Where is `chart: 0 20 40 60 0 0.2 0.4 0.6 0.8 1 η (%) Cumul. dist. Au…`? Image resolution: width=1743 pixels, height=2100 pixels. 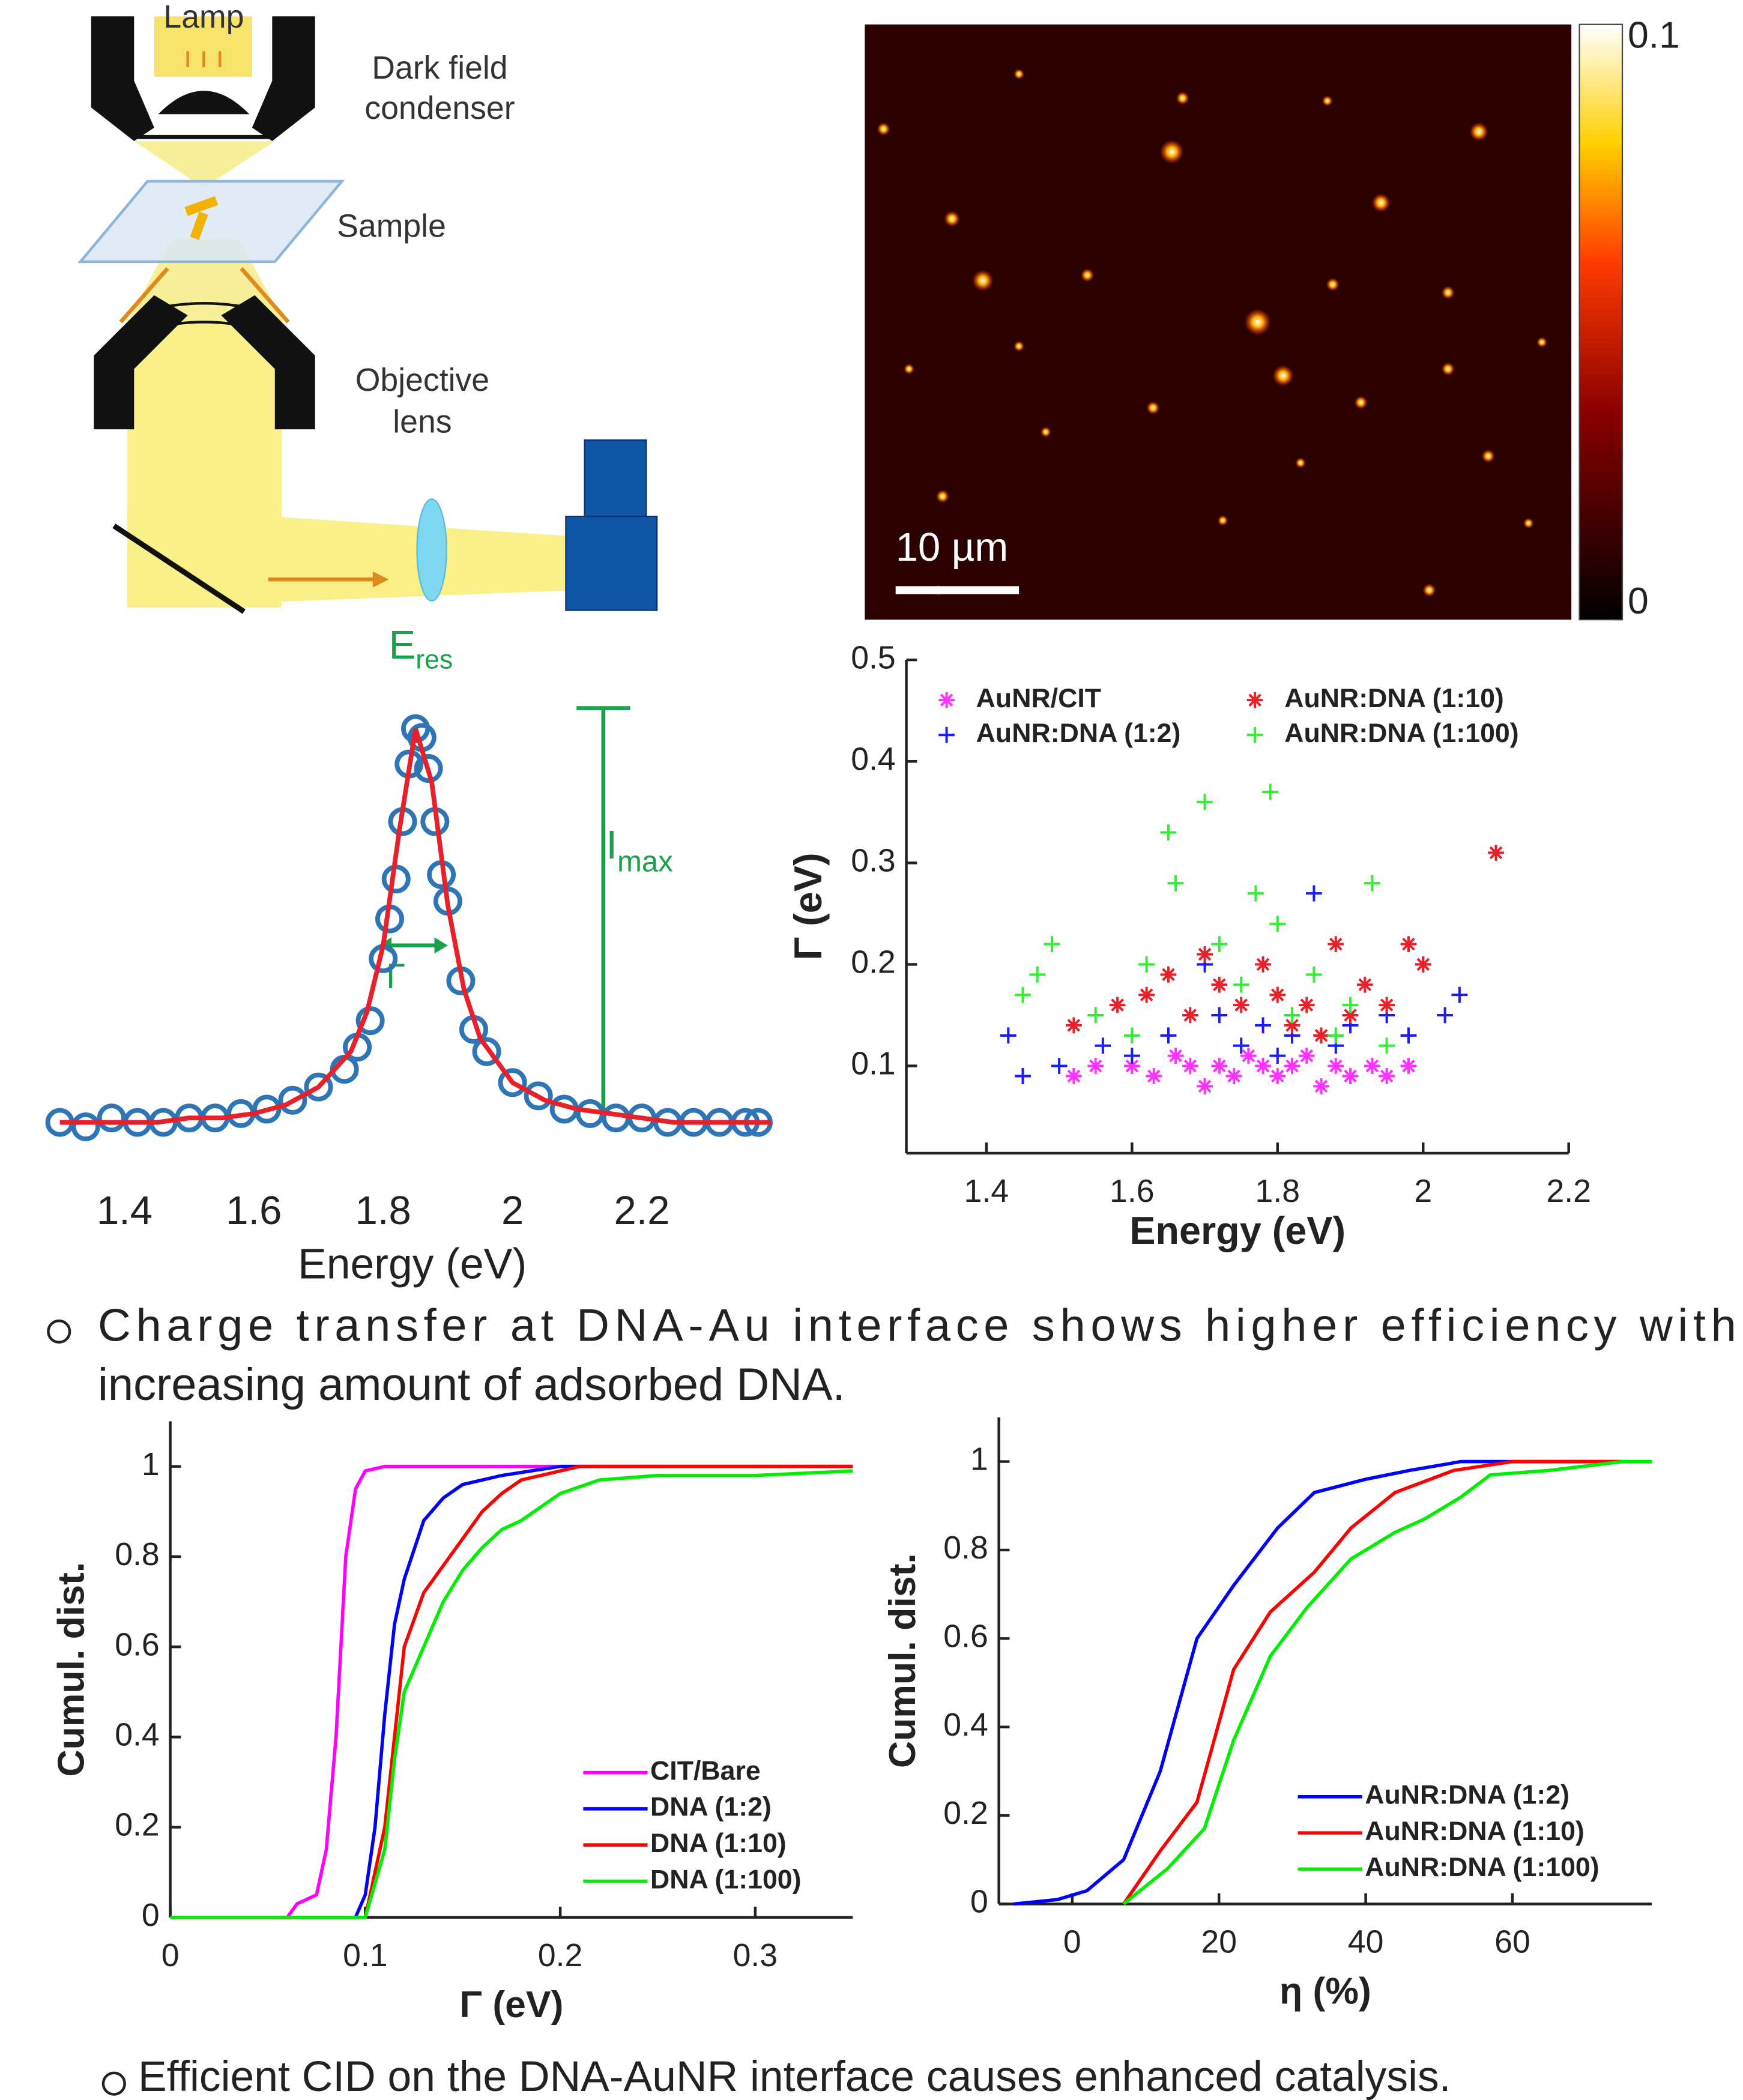 chart: 0 20 40 60 0 0.2 0.4 0.6 0.8 1 η (%) Cumul. dist. Au… is located at coordinates (1266, 1714).